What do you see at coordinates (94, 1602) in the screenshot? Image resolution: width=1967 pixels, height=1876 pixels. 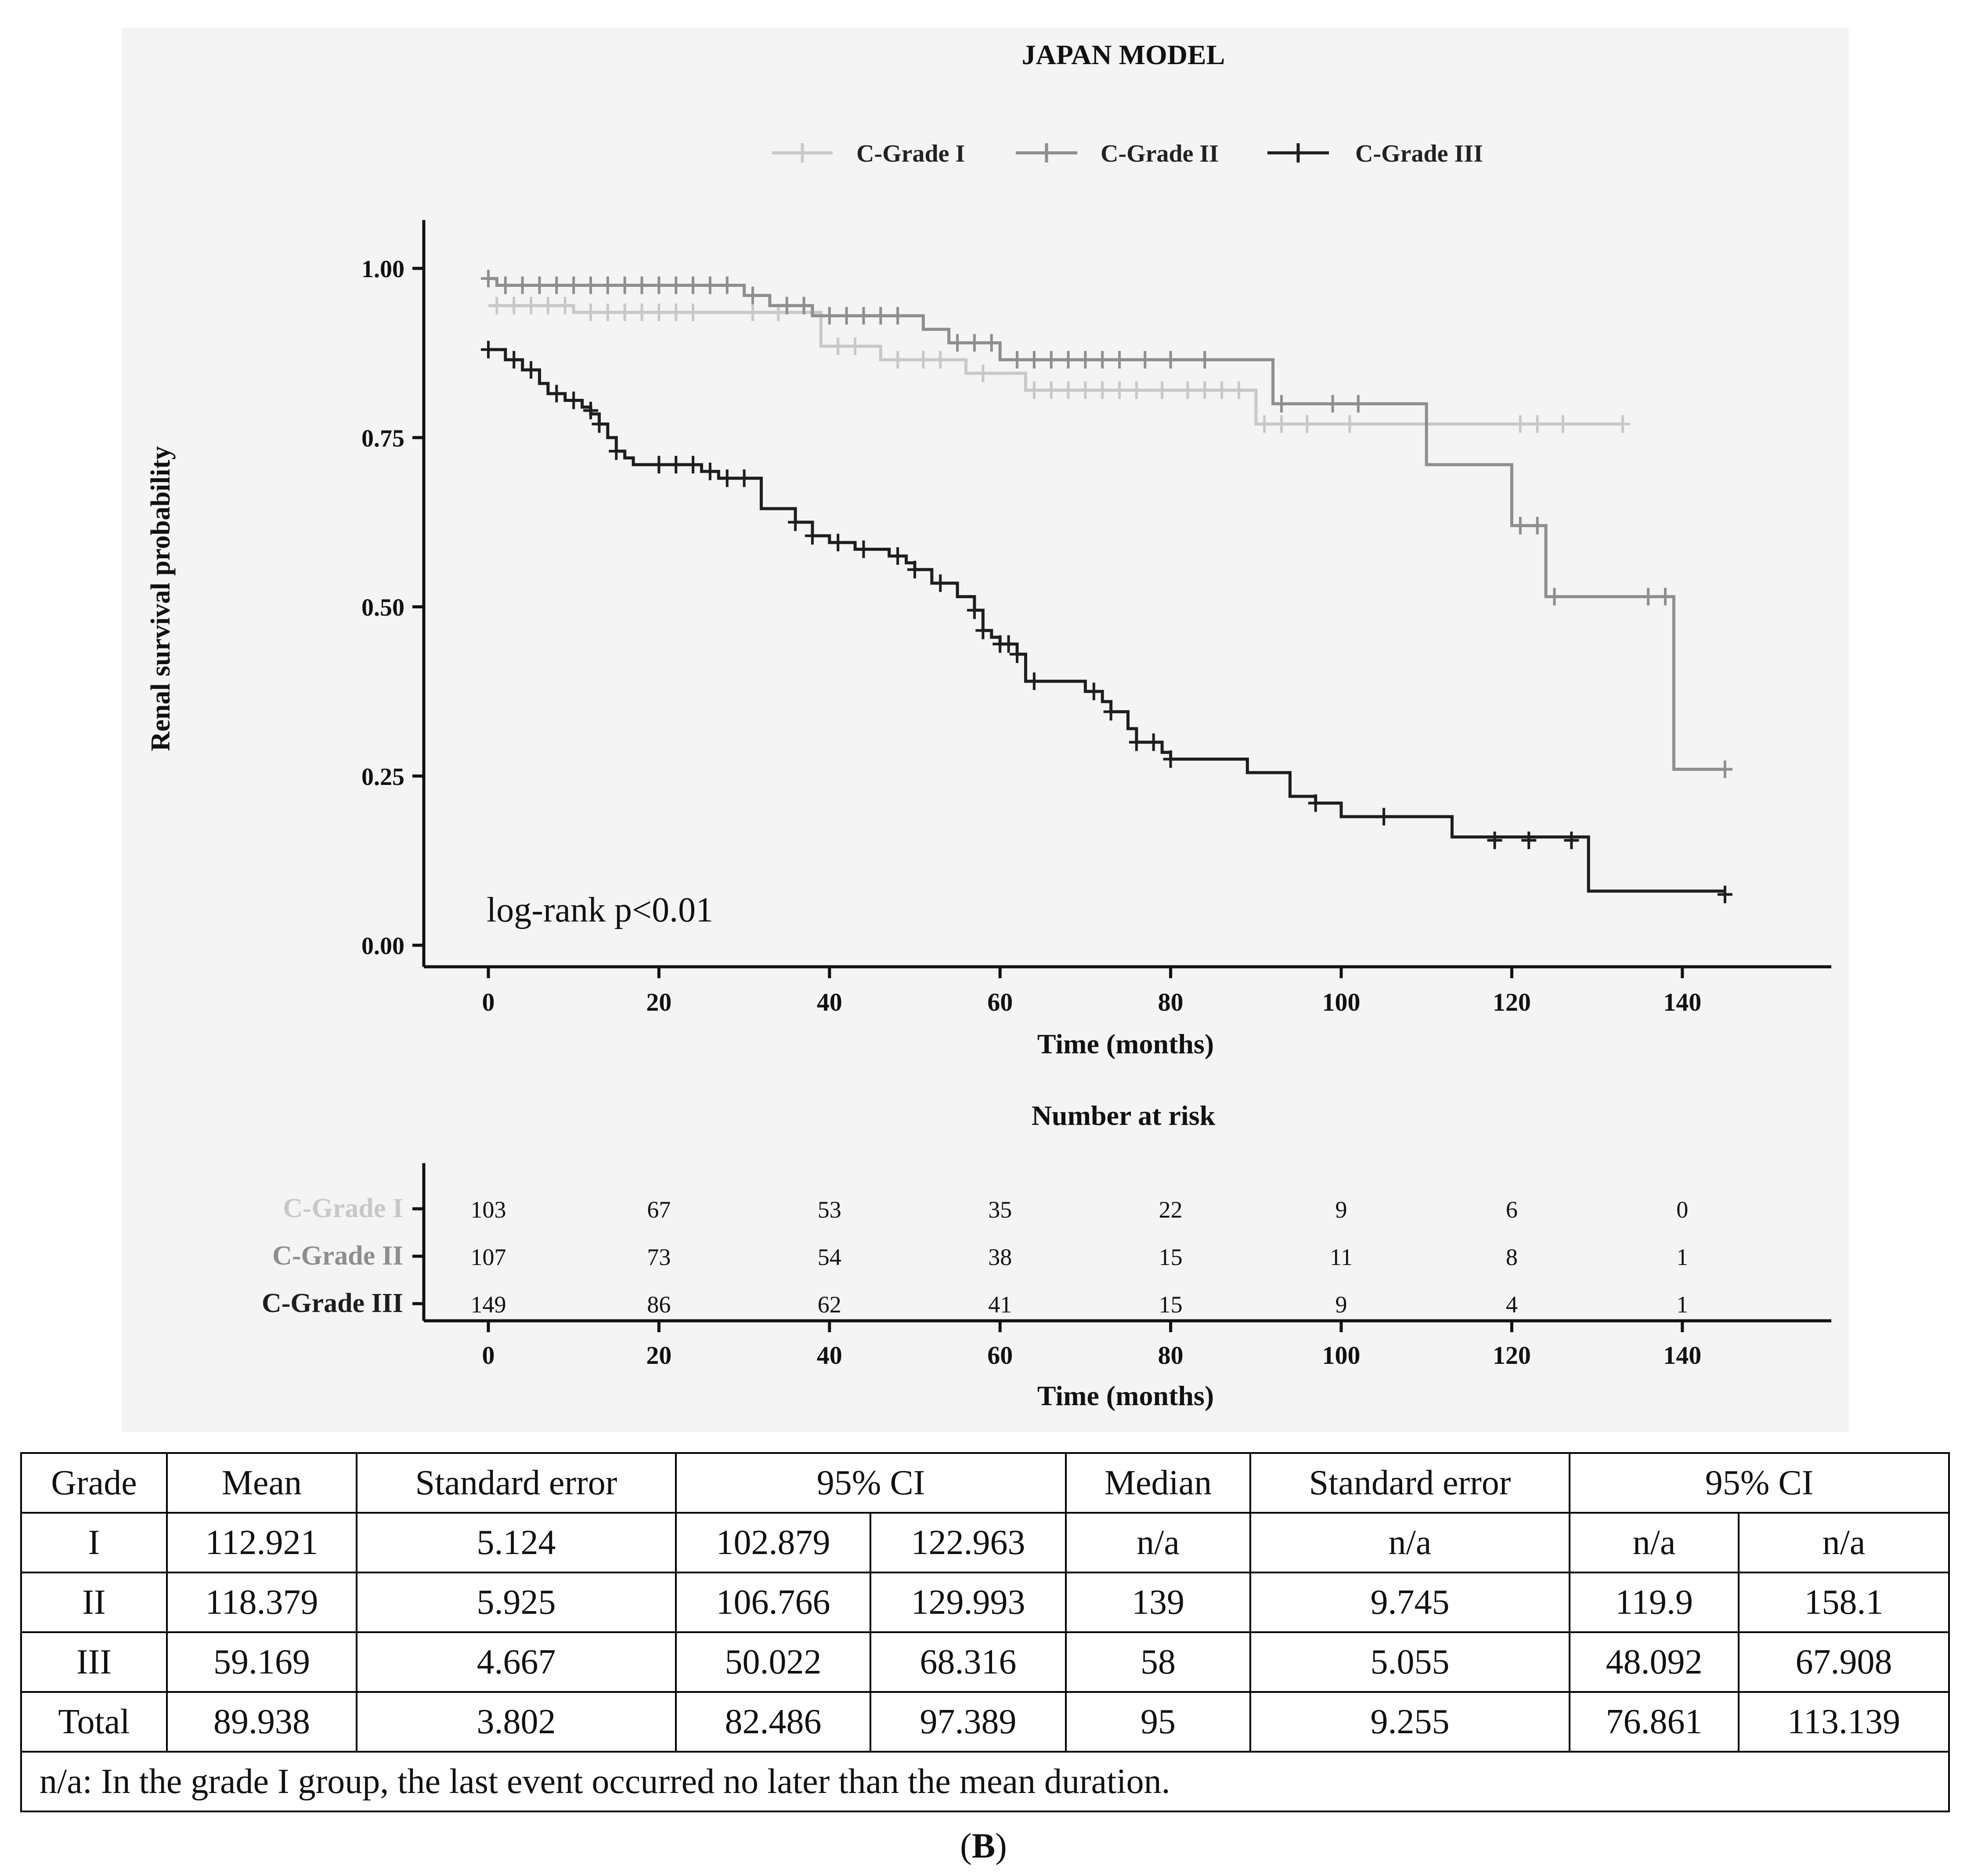 I see `table-cell: II` at bounding box center [94, 1602].